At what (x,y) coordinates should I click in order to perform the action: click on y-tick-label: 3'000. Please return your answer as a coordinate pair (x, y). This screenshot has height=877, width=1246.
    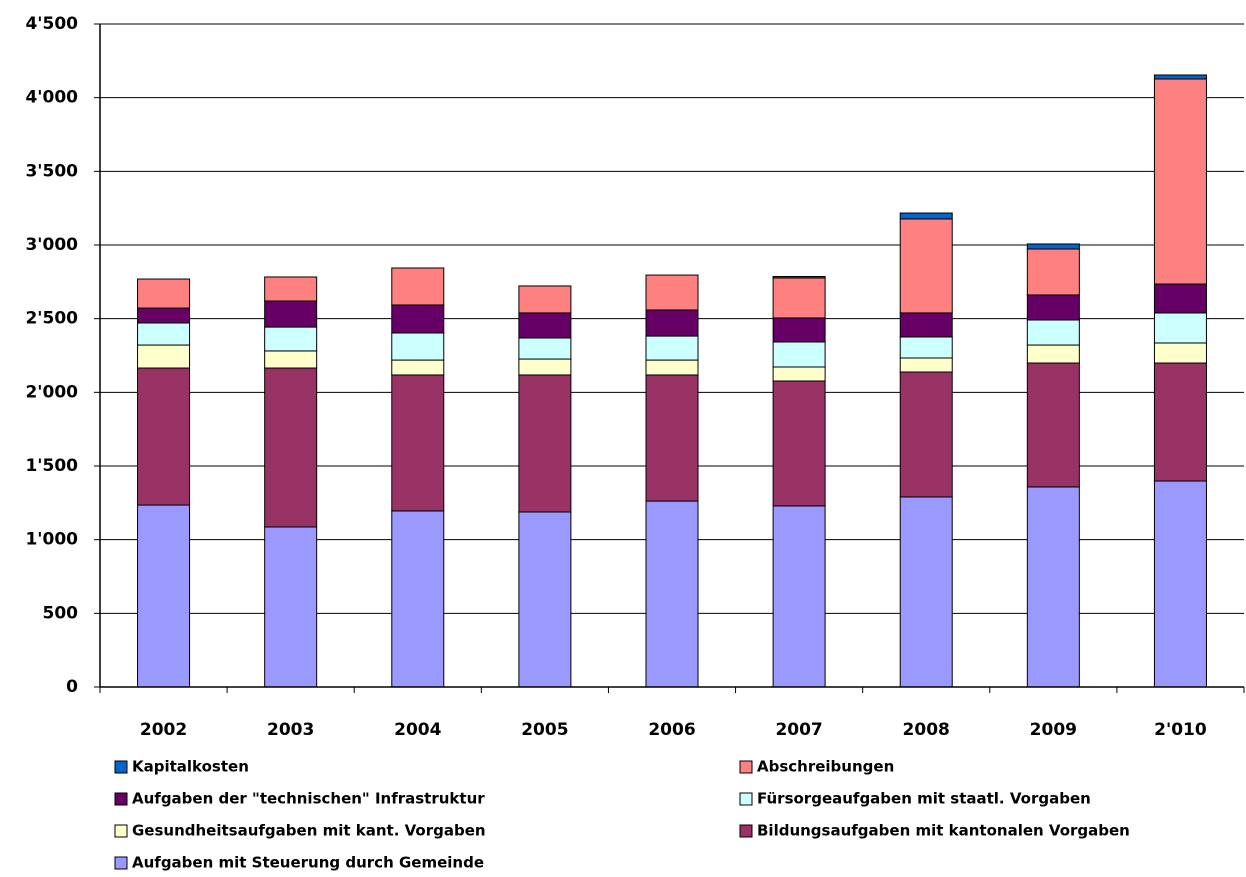
    Looking at the image, I should click on (51, 245).